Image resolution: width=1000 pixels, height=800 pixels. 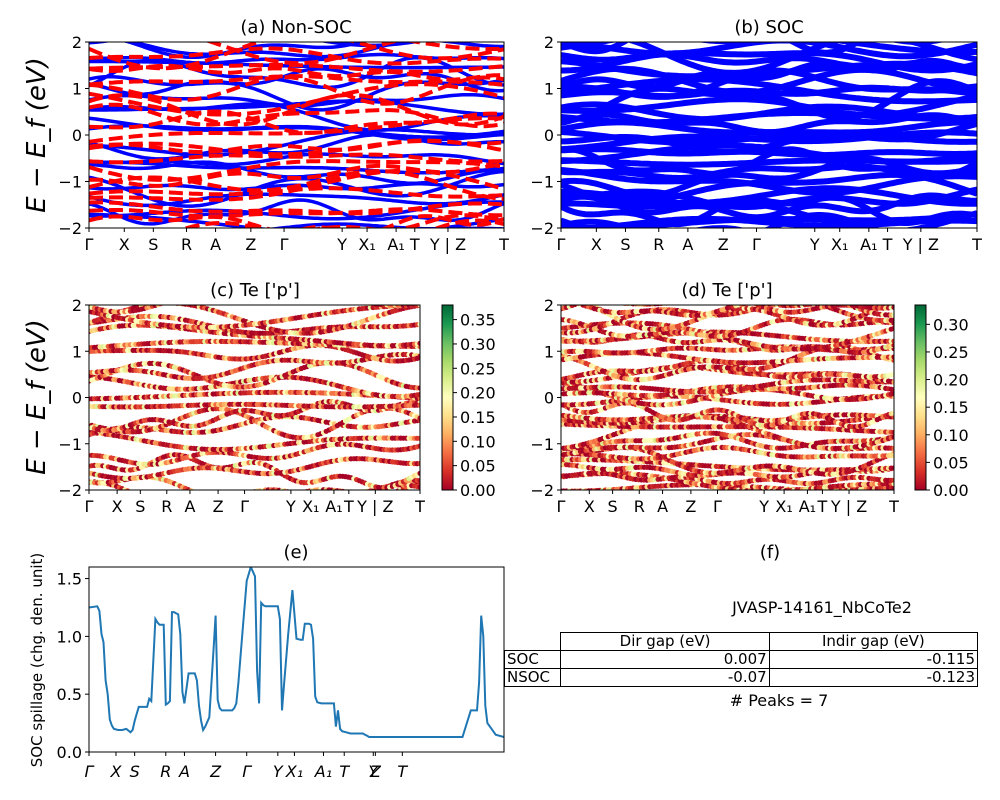 I want to click on x-tick-label: Γ, so click(x=561, y=244).